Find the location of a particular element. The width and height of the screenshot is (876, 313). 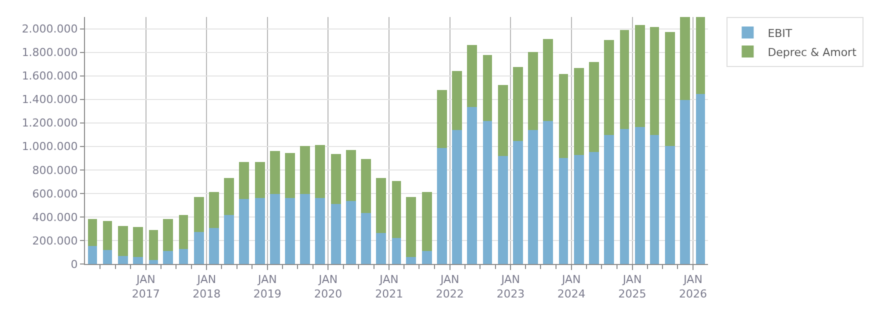

y-tick-label: 1.400.000 is located at coordinates (50, 99).